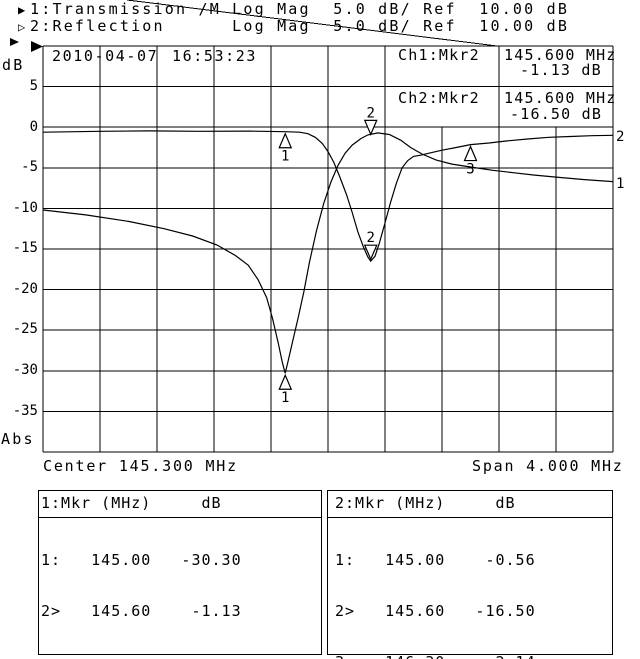  Describe the element at coordinates (141, 560) in the screenshot. I see `ch1-marker-row-1: 1: 145.00 -30.30` at that location.